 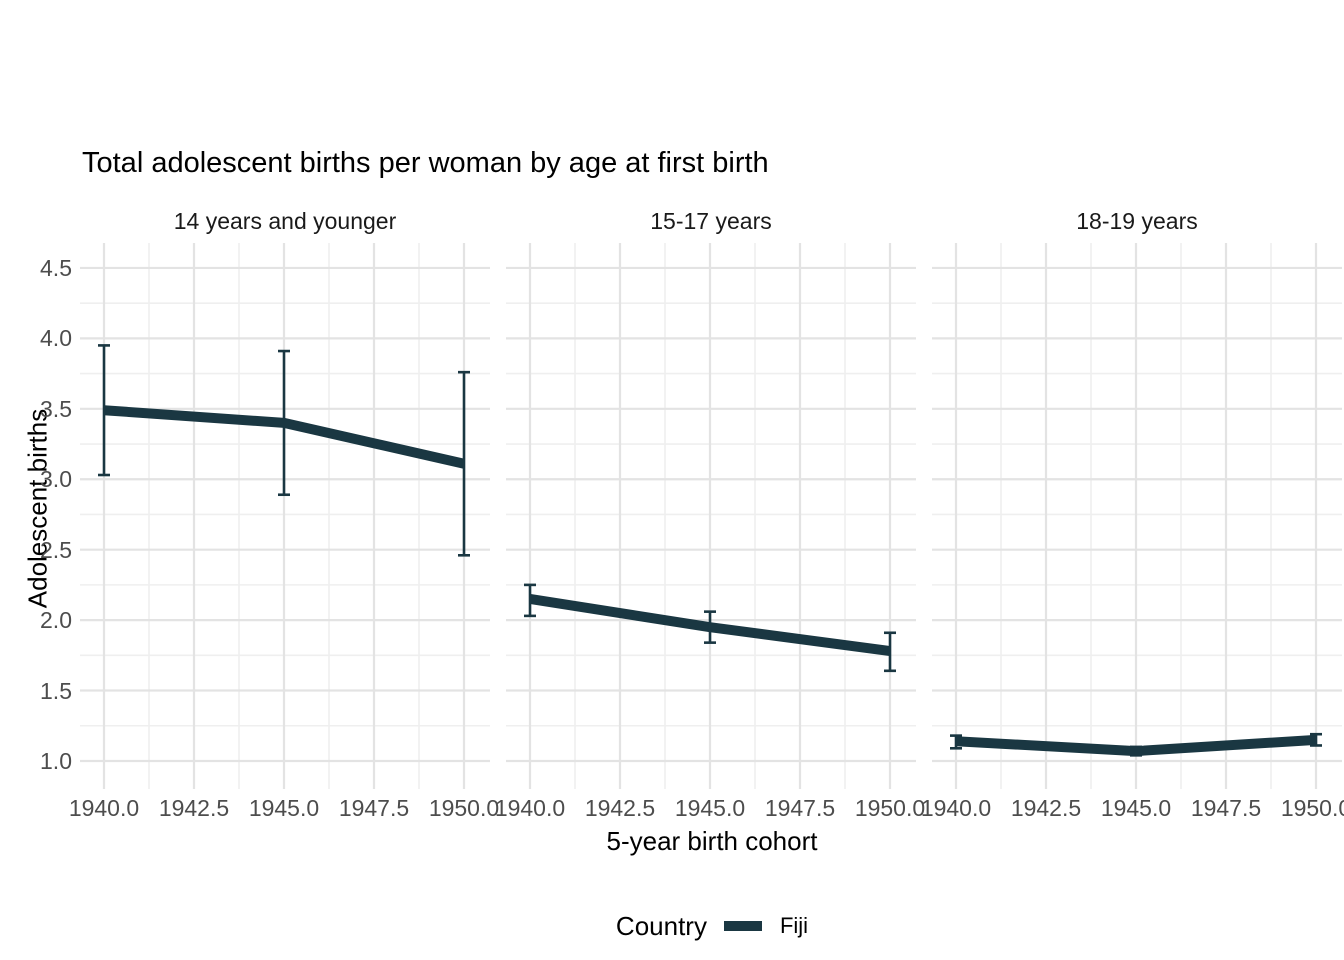 What do you see at coordinates (742, 926) in the screenshot?
I see `legend-line-swatch` at bounding box center [742, 926].